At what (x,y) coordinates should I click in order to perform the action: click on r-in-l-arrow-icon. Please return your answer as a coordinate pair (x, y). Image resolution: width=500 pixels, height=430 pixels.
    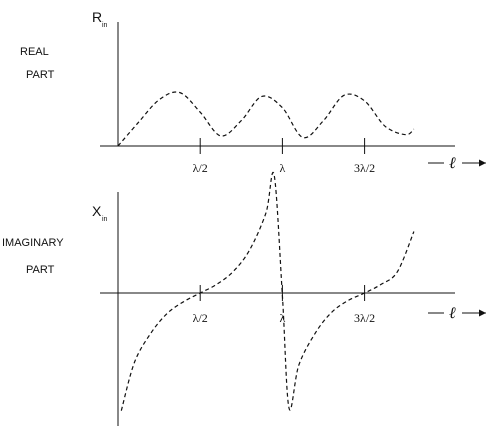
    Looking at the image, I should click on (482, 163).